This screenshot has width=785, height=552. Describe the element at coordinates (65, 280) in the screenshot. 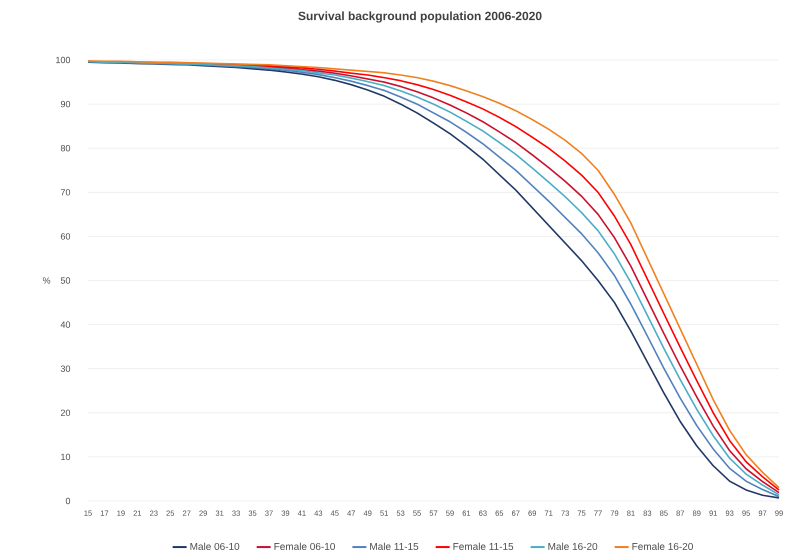

I see `y-tick-label: 50` at that location.